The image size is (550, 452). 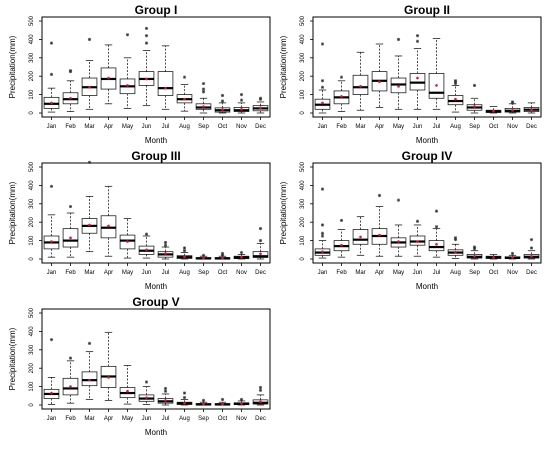 What do you see at coordinates (512, 127) in the screenshot?
I see `x-tick-label: Nov` at bounding box center [512, 127].